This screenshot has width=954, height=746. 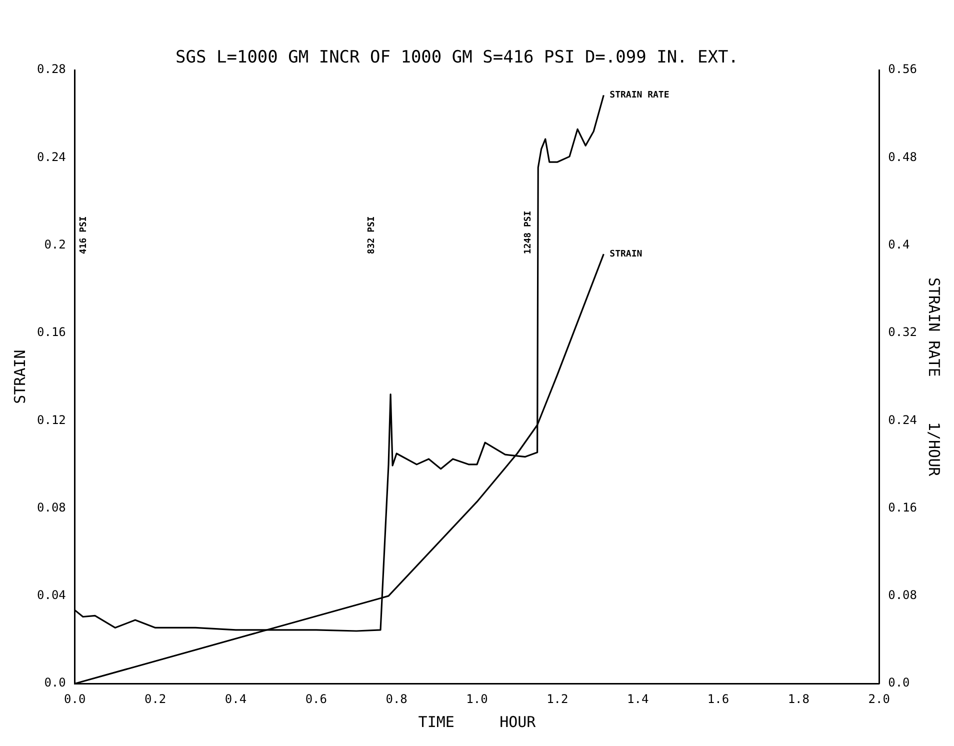 What do you see at coordinates (637, 699) in the screenshot?
I see `x-tick-label: 1.4` at bounding box center [637, 699].